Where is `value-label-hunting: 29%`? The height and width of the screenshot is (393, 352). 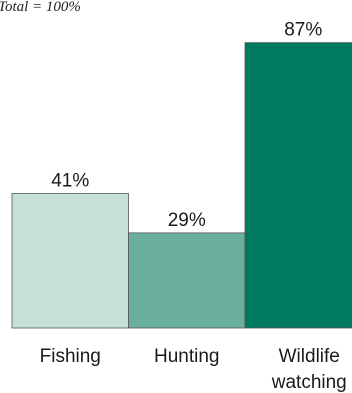 value-label-hunting: 29% is located at coordinates (187, 220).